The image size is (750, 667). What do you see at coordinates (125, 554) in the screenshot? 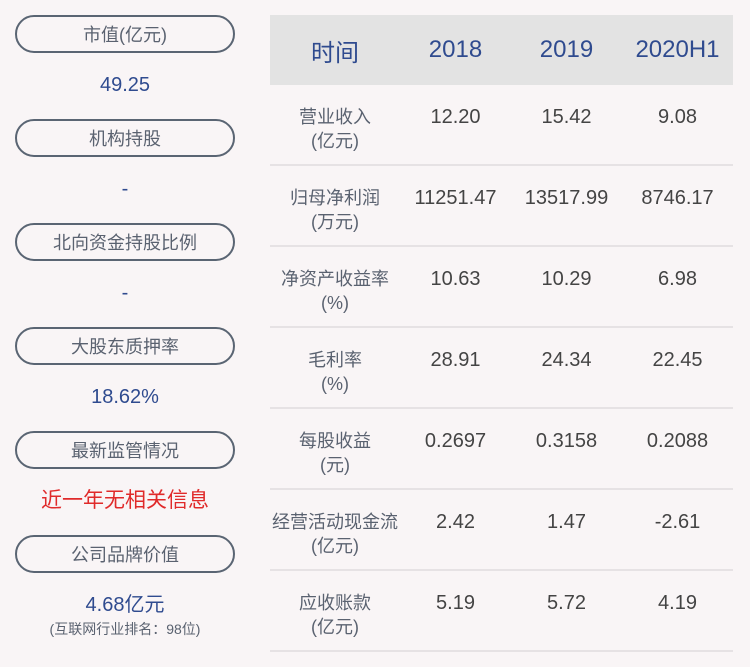
I see `stat-label-pill: 公司品牌价值` at bounding box center [125, 554].